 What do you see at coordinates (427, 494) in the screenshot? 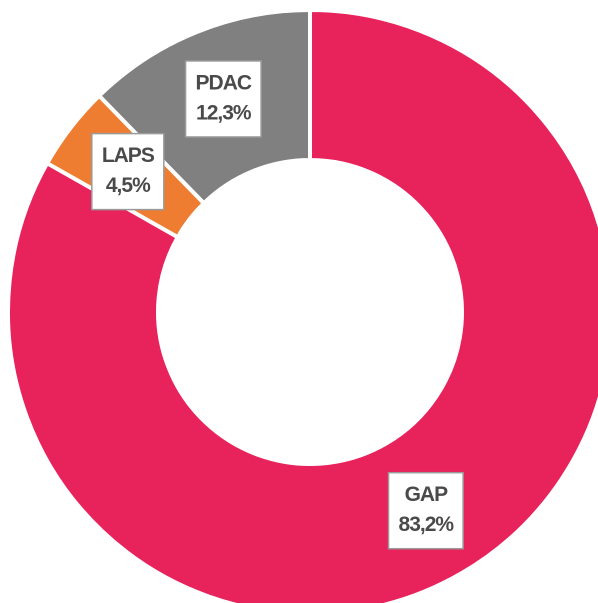
I see `category-label: GAP` at bounding box center [427, 494].